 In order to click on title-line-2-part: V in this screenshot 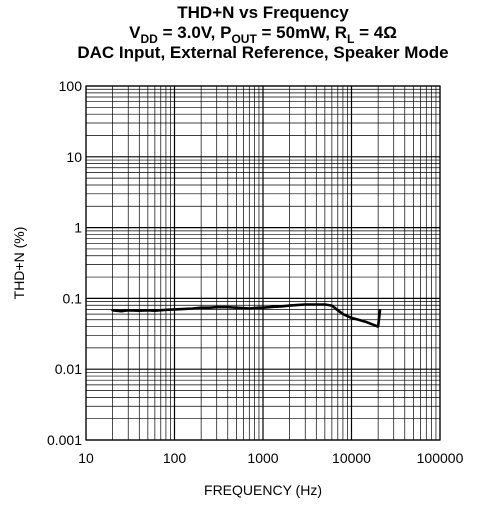, I will do `click(135, 32)`.